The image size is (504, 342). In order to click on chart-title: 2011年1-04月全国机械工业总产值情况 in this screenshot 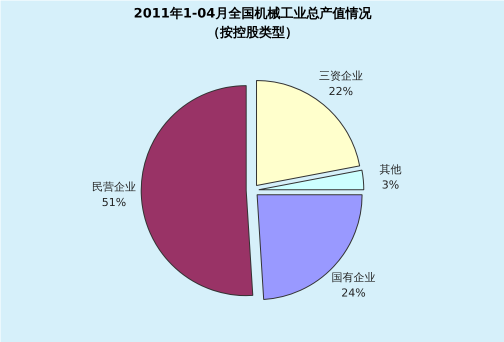, I will do `click(253, 14)`.